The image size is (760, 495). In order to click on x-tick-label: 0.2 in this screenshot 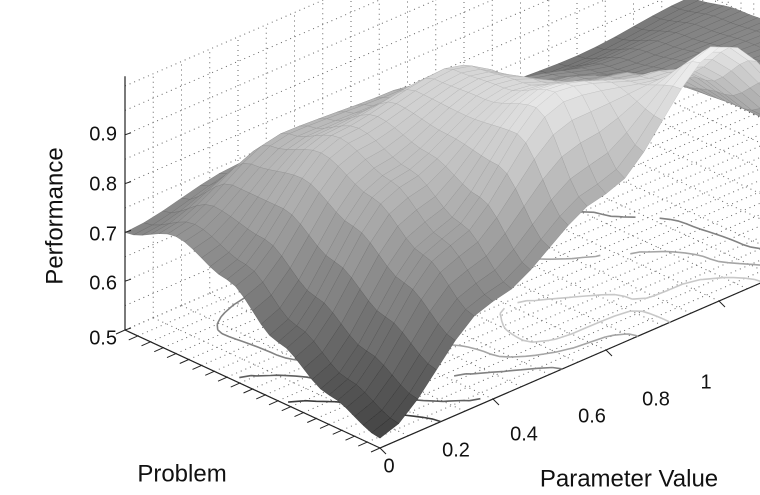, I will do `click(456, 450)`.